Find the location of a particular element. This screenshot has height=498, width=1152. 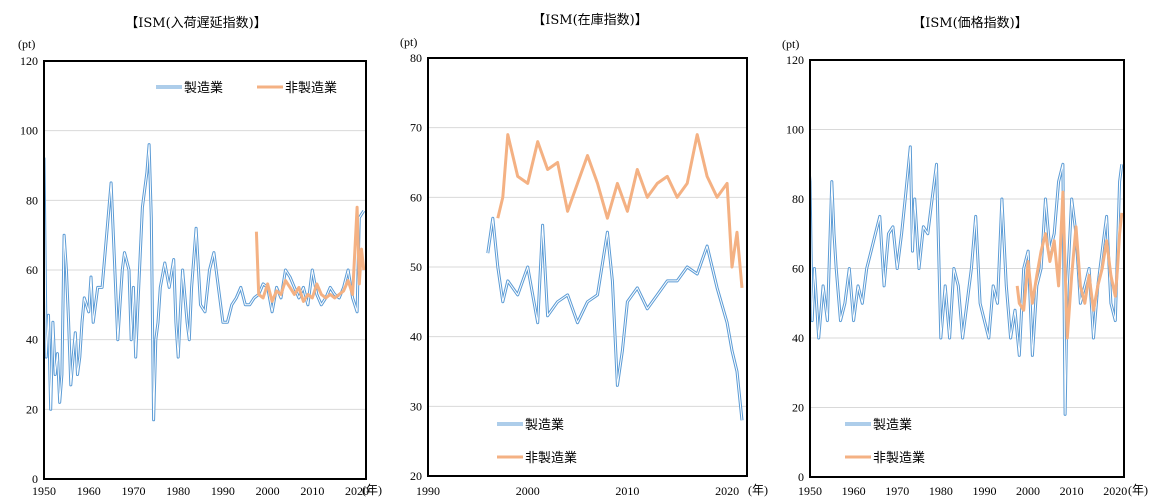

chart-title: 【ISM(在庫指数)】 is located at coordinates (590, 20).